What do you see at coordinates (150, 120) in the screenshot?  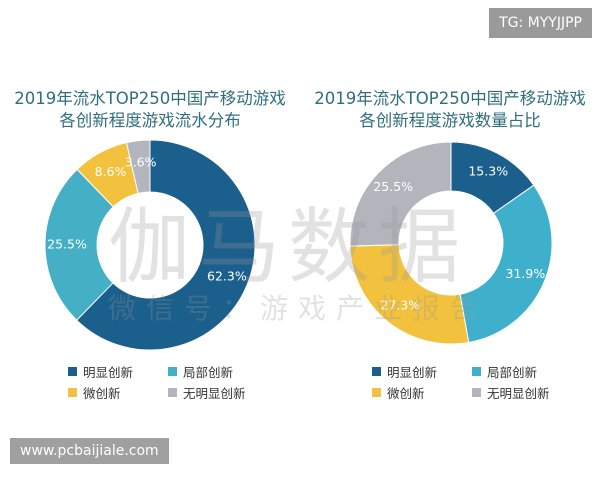 I see `title-line: 各创新程度游戏流水分布` at bounding box center [150, 120].